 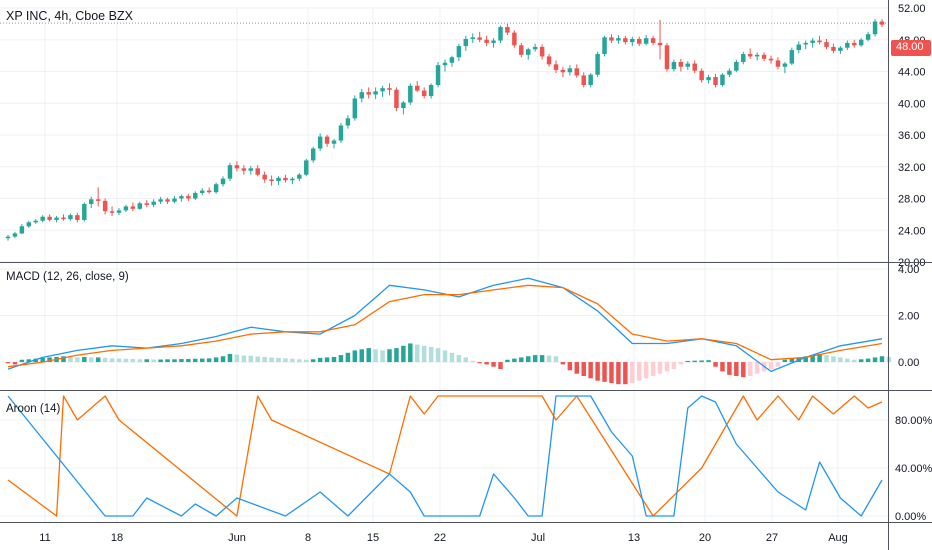 I want to click on x-tick-label: Aug, so click(x=838, y=538).